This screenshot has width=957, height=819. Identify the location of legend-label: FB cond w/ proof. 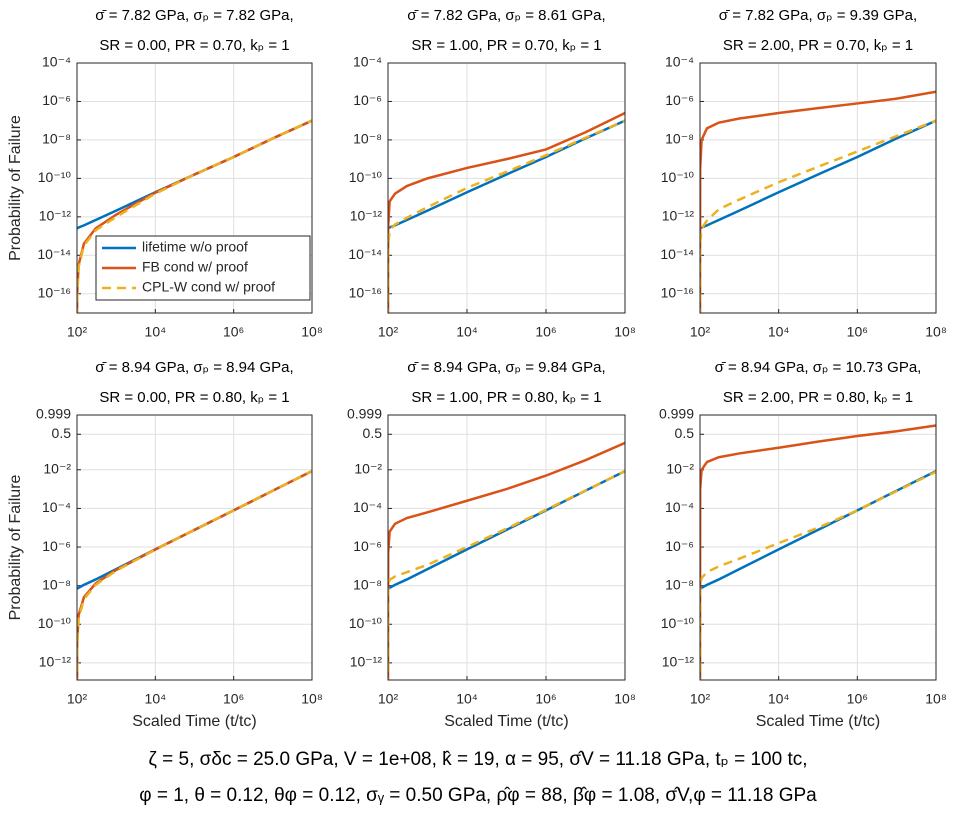
(195, 267).